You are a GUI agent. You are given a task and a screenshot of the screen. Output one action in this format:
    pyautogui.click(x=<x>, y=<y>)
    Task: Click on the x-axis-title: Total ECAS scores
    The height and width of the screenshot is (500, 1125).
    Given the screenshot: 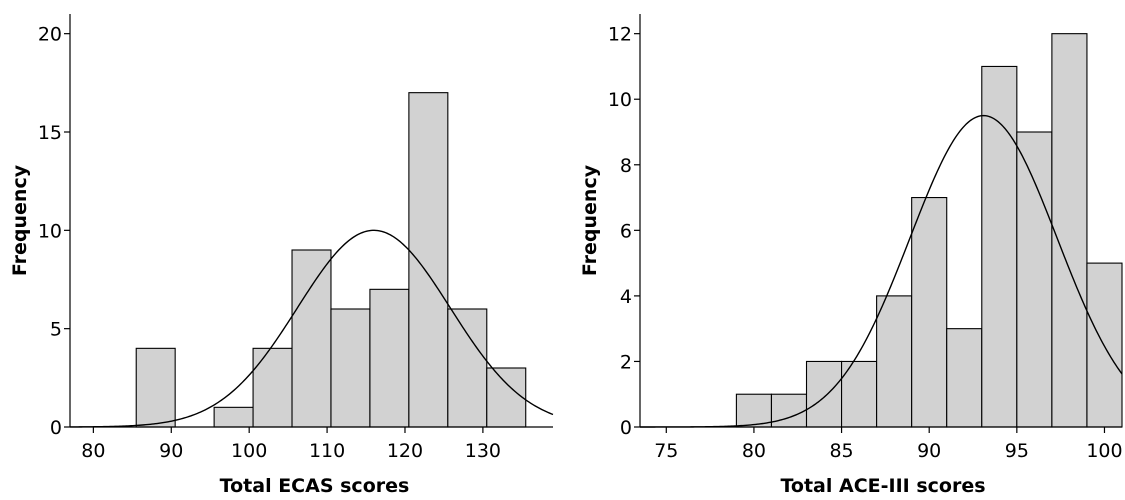 What is the action you would take?
    pyautogui.click(x=315, y=486)
    